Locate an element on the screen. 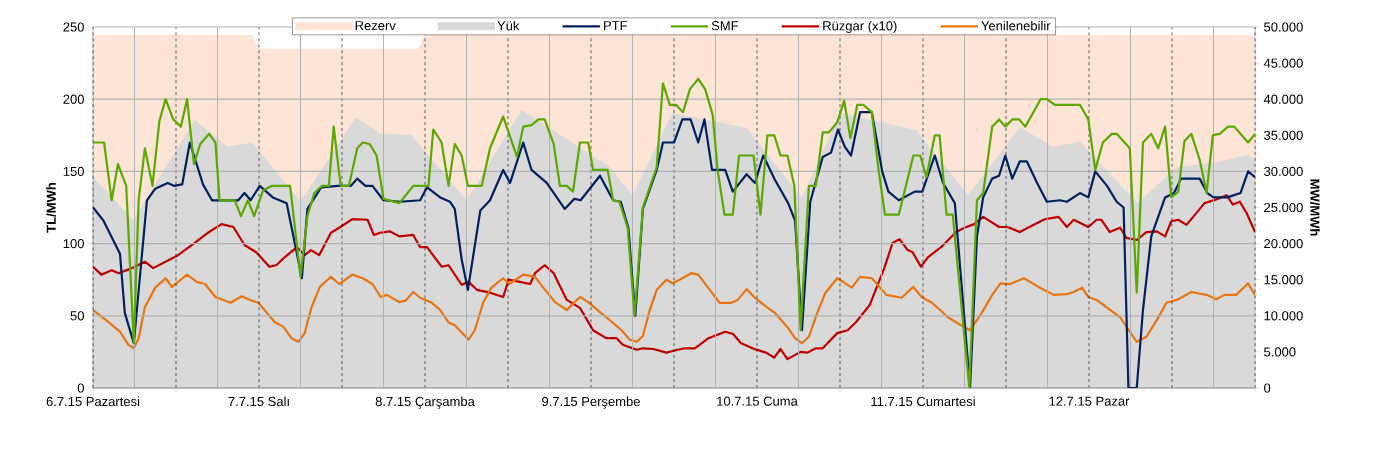  y2-tick-label: 10.000 is located at coordinates (1283, 316).